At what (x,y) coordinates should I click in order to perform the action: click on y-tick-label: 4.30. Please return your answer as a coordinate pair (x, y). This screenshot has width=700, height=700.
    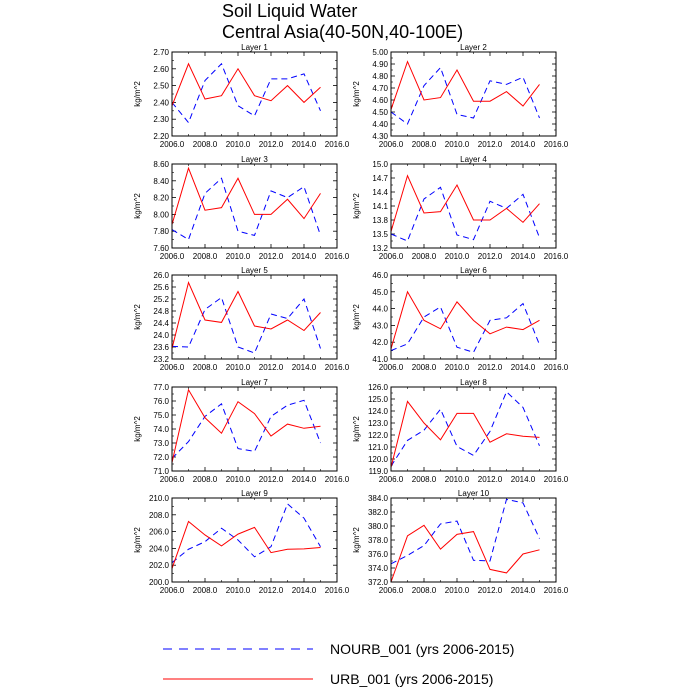
    Looking at the image, I should click on (380, 136).